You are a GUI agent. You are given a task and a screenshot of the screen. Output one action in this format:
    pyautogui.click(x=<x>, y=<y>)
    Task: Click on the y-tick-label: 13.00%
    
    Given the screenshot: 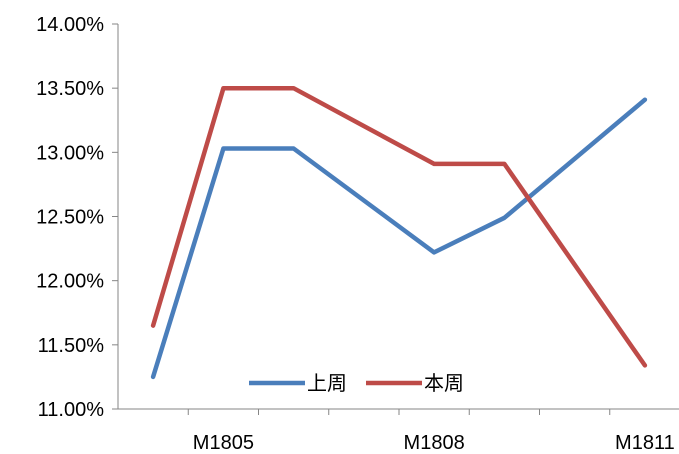 What is the action you would take?
    pyautogui.click(x=70, y=153)
    